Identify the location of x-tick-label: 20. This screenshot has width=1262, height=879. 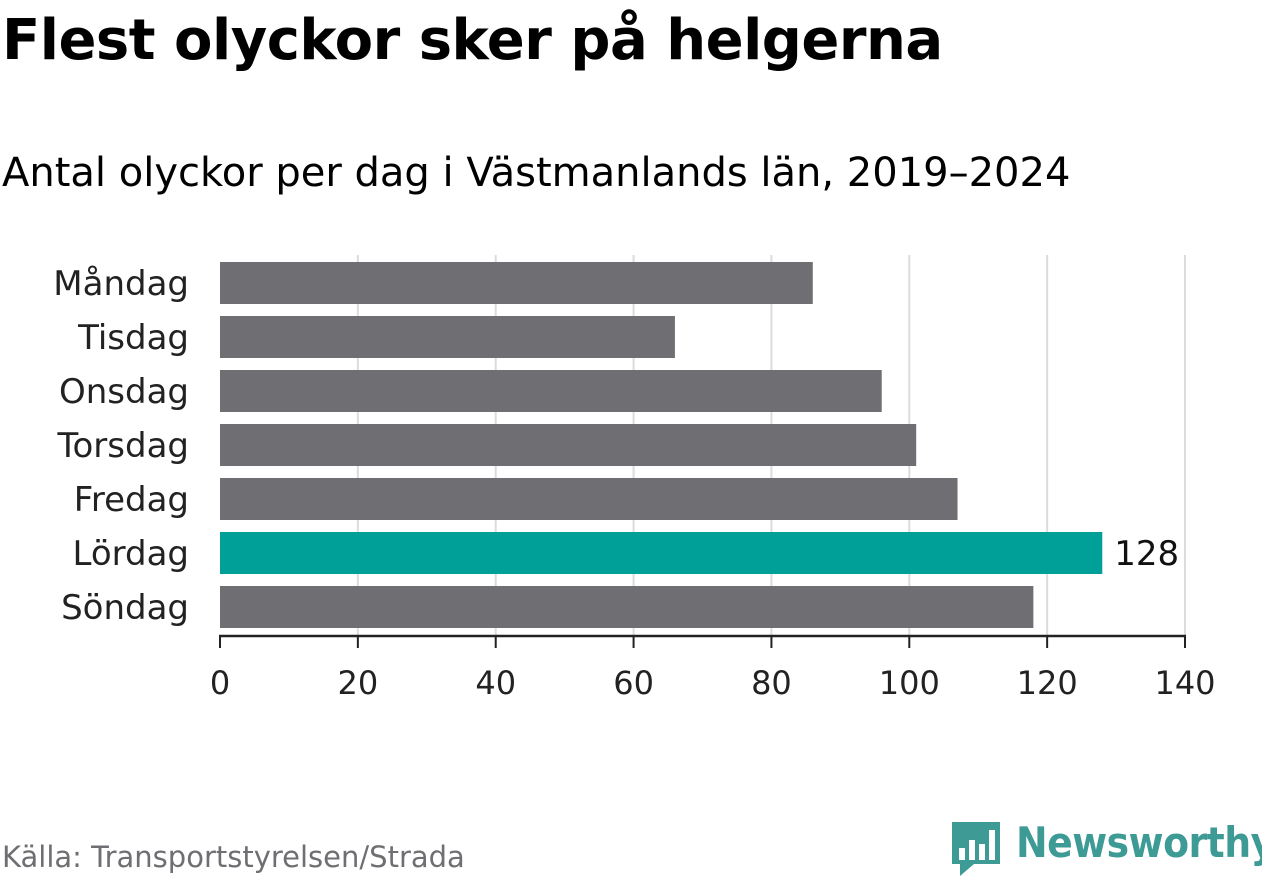
(357, 683).